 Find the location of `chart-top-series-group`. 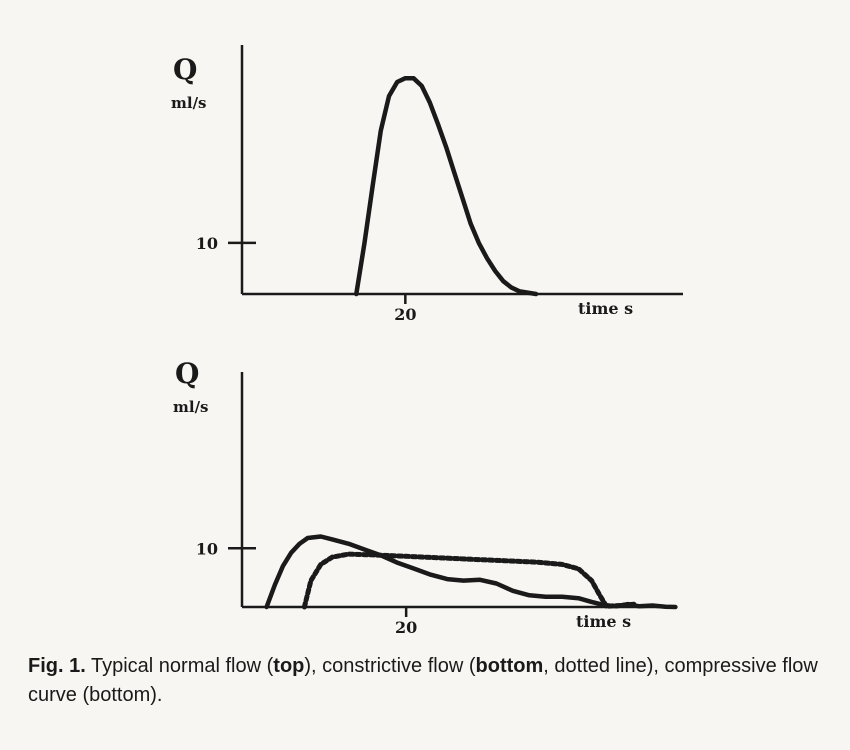

chart-top-series-group is located at coordinates (446, 186).